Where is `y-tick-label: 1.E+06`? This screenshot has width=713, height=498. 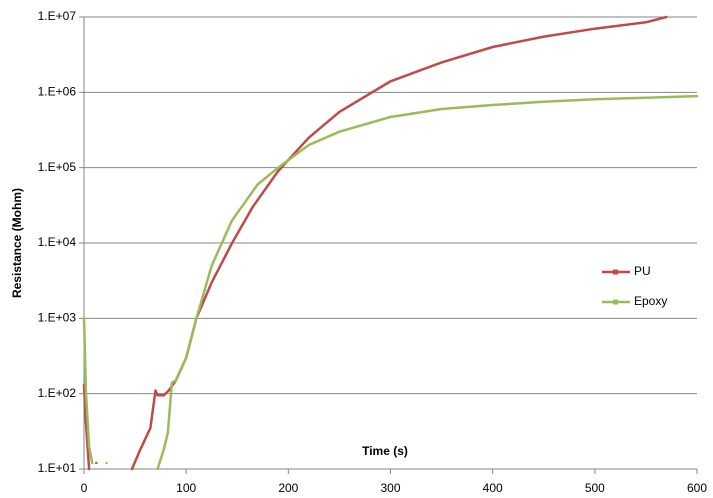
y-tick-label: 1.E+06 is located at coordinates (57, 92).